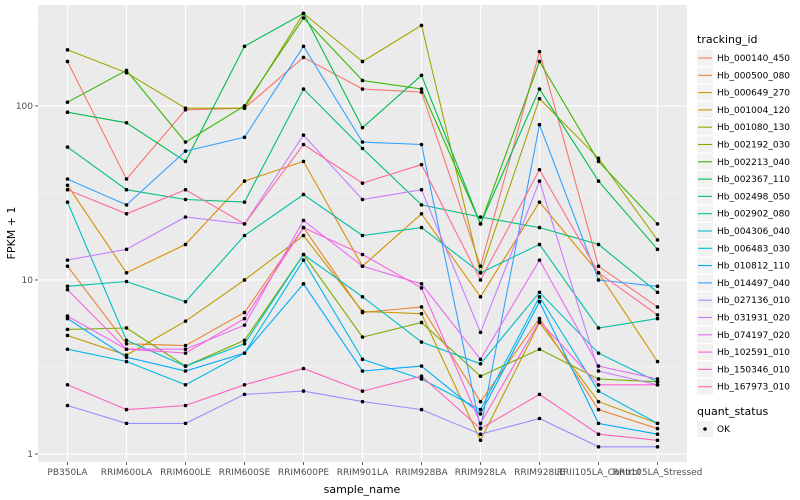 Image resolution: width=800 pixels, height=500 pixels. What do you see at coordinates (753, 180) in the screenshot?
I see `legend-label: Hb_002367_110` at bounding box center [753, 180].